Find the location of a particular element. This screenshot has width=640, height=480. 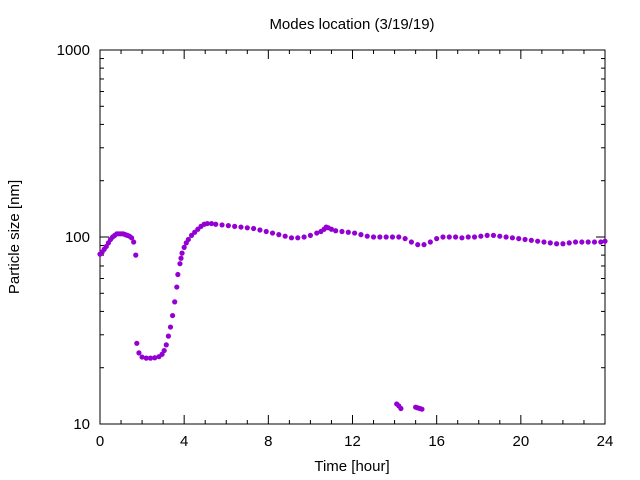

x-tick-label: 12 is located at coordinates (352, 441).